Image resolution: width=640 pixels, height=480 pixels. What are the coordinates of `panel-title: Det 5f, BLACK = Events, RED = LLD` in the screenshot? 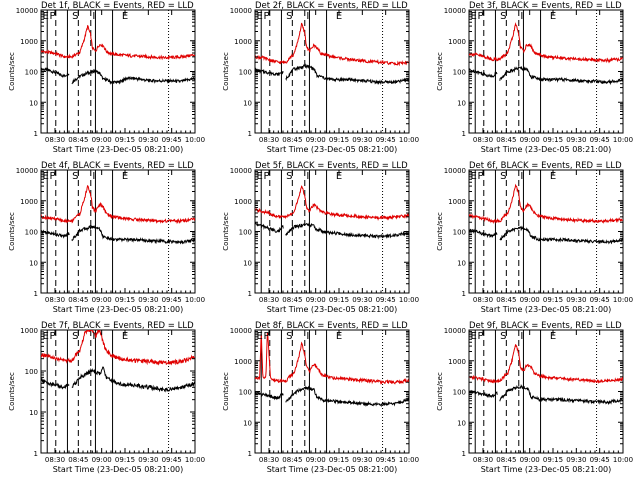 It's located at (331, 166).